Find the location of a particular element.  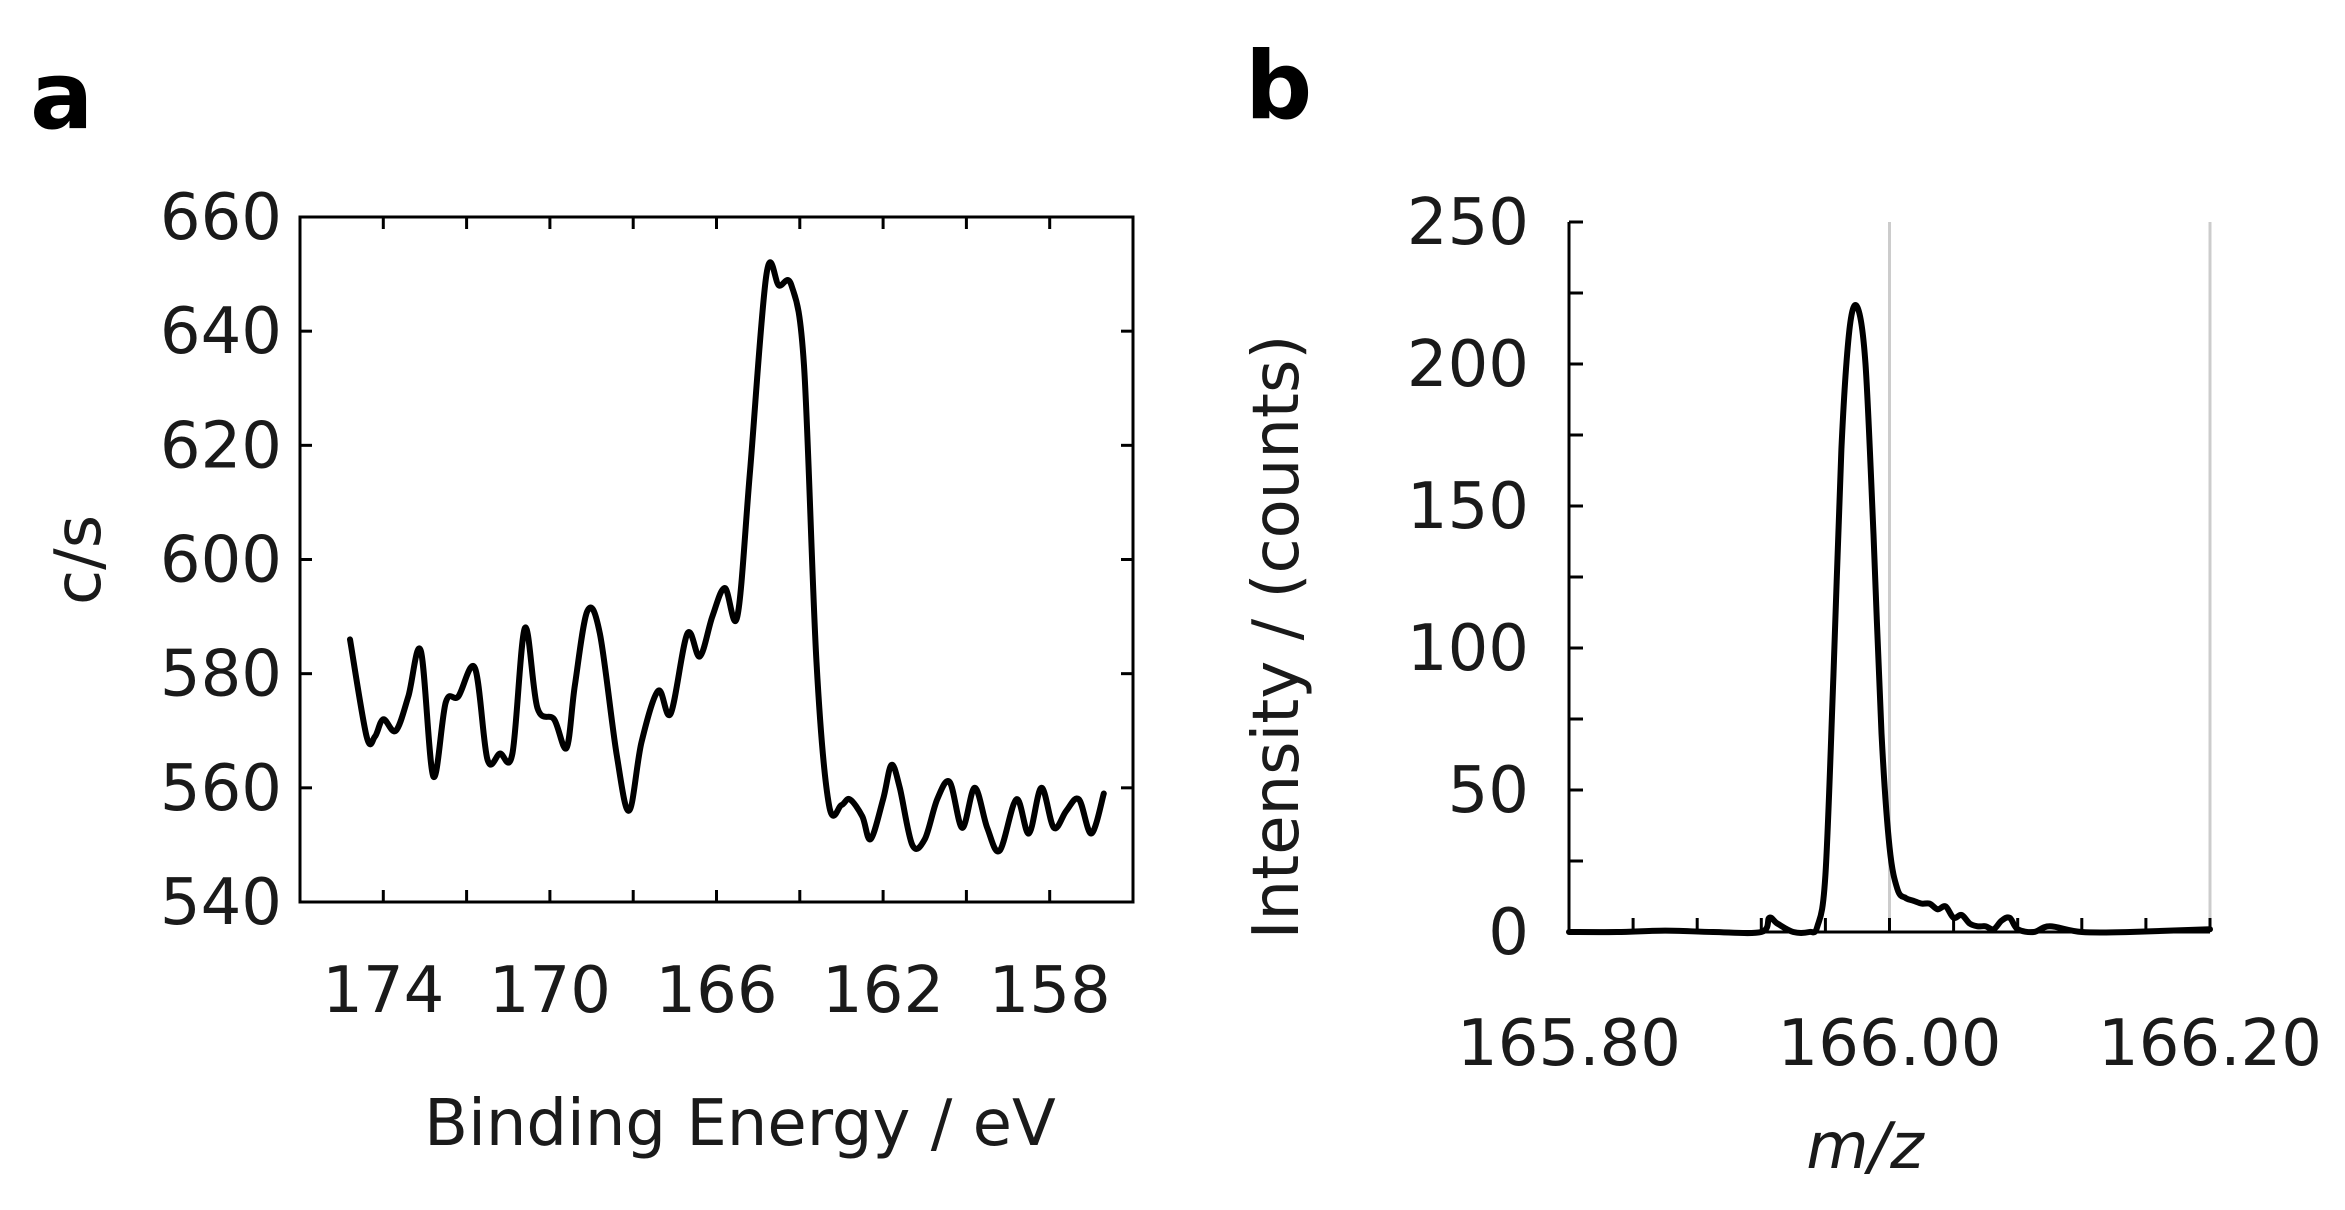

panel-b-label: b is located at coordinates (1278, 86).